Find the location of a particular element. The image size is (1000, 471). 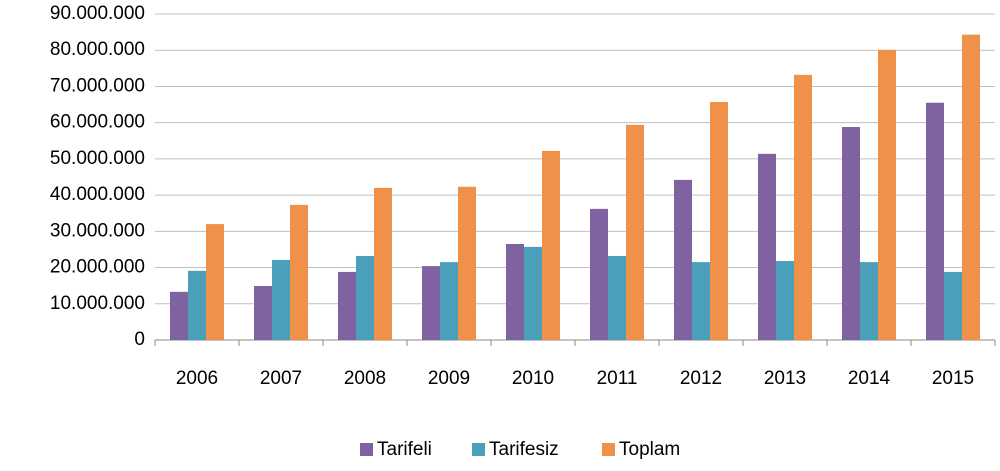

x-tick-label: 2008 is located at coordinates (365, 378).